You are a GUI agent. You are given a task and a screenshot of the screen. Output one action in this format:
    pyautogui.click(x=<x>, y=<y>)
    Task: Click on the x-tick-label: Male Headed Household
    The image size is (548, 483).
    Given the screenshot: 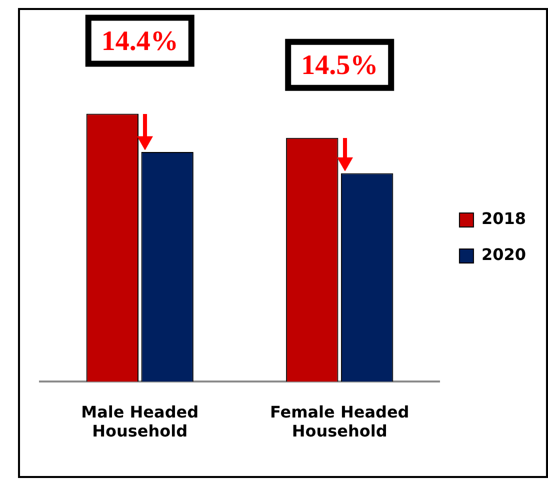 What is the action you would take?
    pyautogui.click(x=140, y=421)
    